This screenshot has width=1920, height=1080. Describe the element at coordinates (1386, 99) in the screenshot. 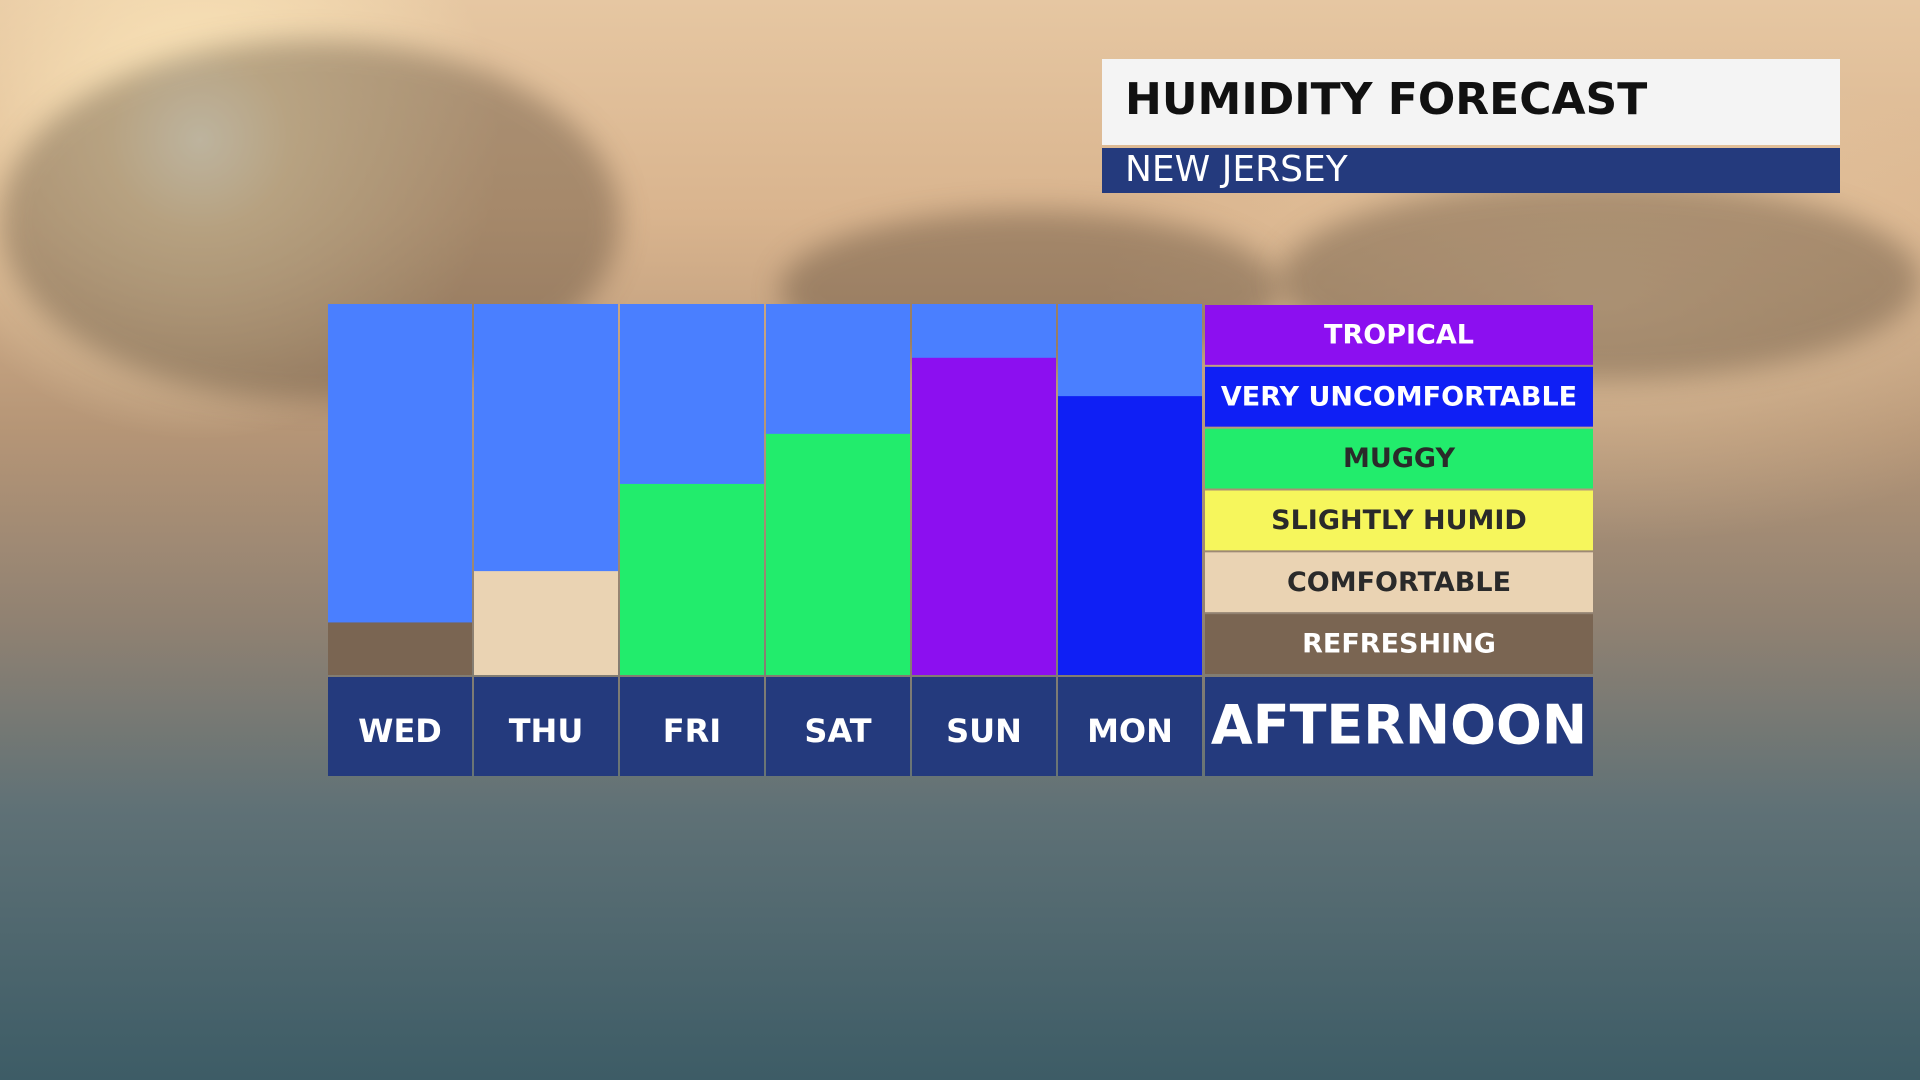

I see `chart-title: HUMIDITY FORECAST` at that location.